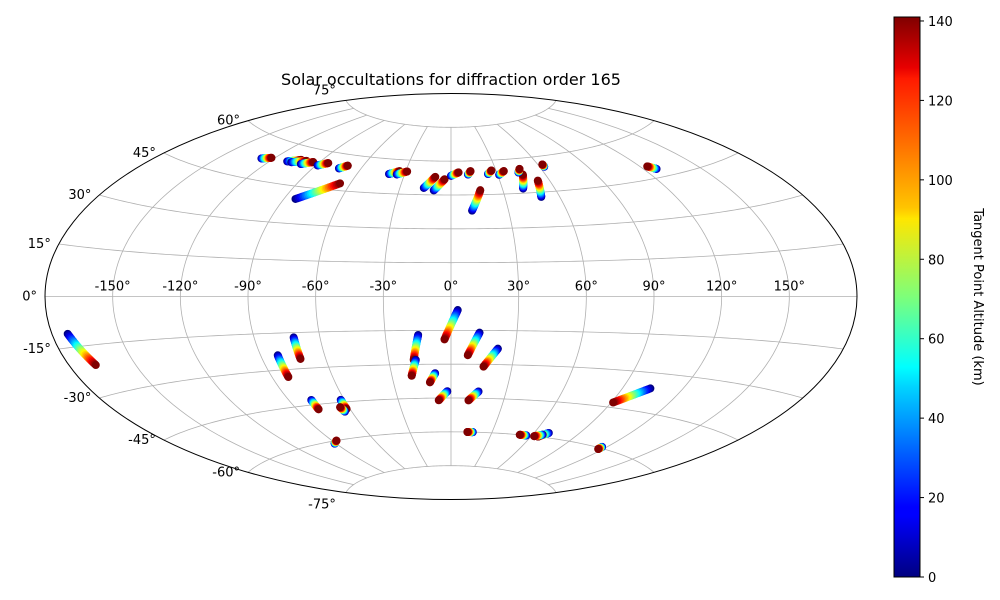 This screenshot has width=1000, height=600. Describe the element at coordinates (586, 287) in the screenshot. I see `longitude-tick-label: 60°` at that location.